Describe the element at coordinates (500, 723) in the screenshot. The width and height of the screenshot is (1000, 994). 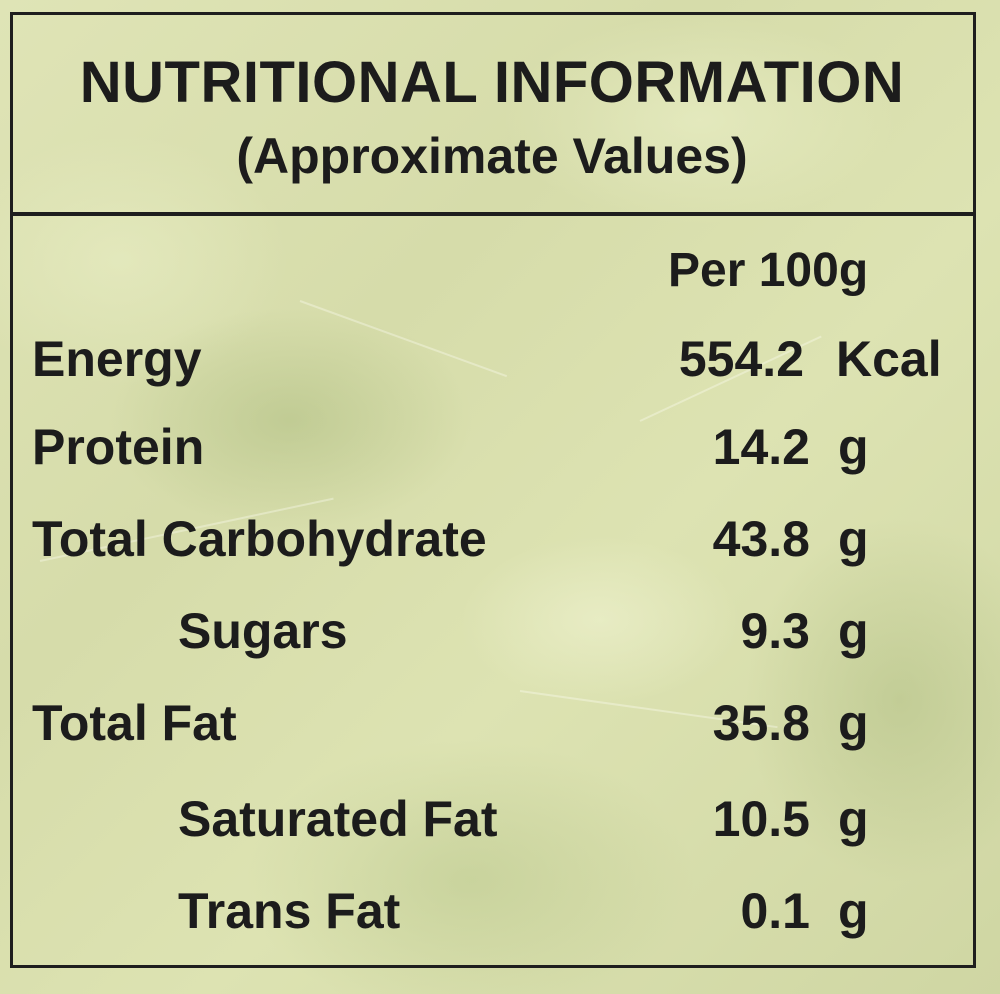
I see `nutrient-row-total-fat: Total Fat 35.8 g` at that location.